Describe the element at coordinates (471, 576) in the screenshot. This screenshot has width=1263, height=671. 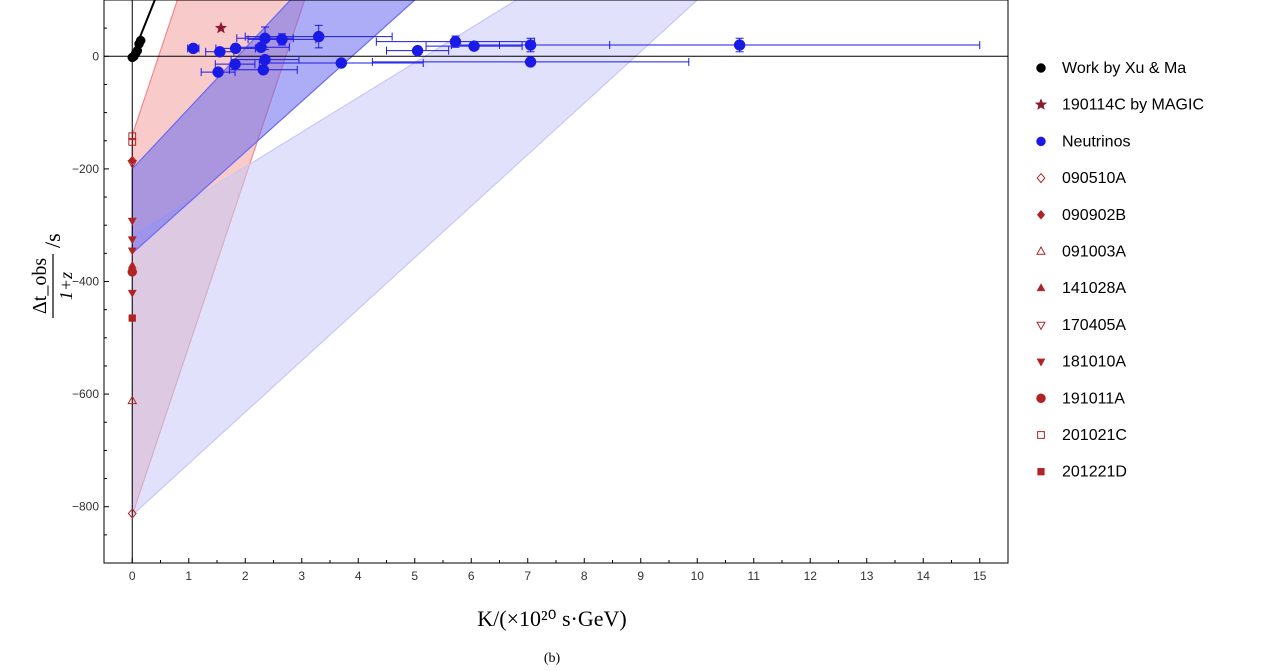
I see `x-tick-label: 6` at that location.